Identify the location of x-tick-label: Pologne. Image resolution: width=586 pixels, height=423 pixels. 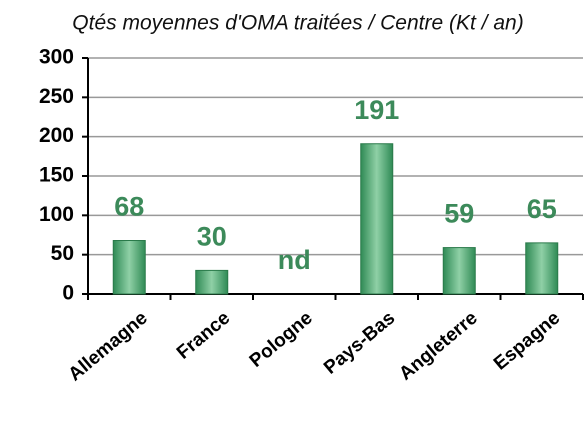
(281, 340).